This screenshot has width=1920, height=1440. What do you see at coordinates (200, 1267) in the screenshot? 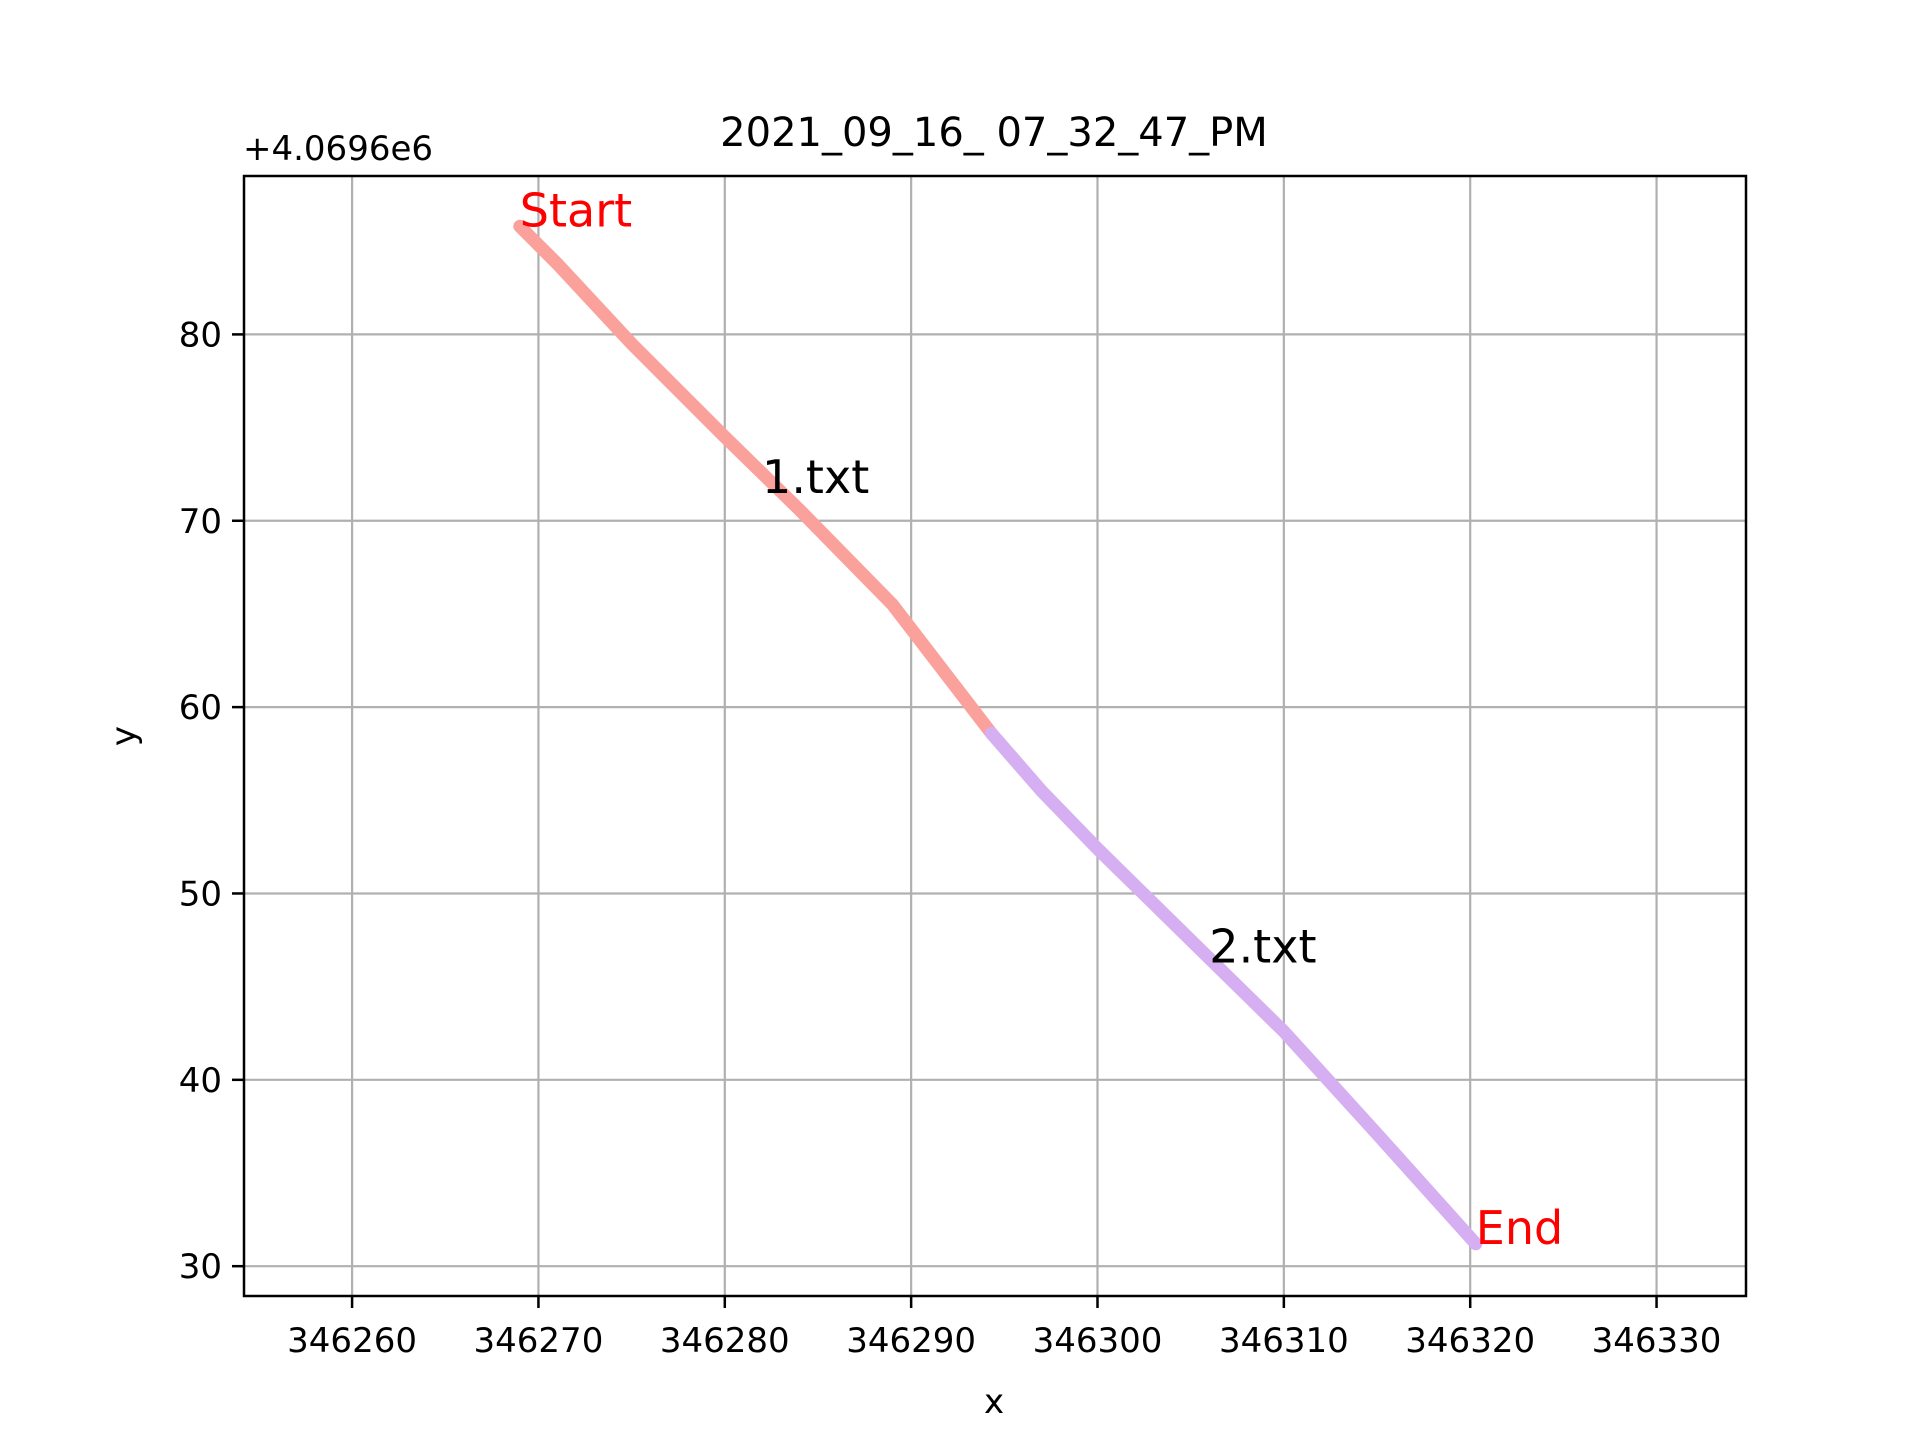
I see `y-tick-label: 30` at bounding box center [200, 1267].